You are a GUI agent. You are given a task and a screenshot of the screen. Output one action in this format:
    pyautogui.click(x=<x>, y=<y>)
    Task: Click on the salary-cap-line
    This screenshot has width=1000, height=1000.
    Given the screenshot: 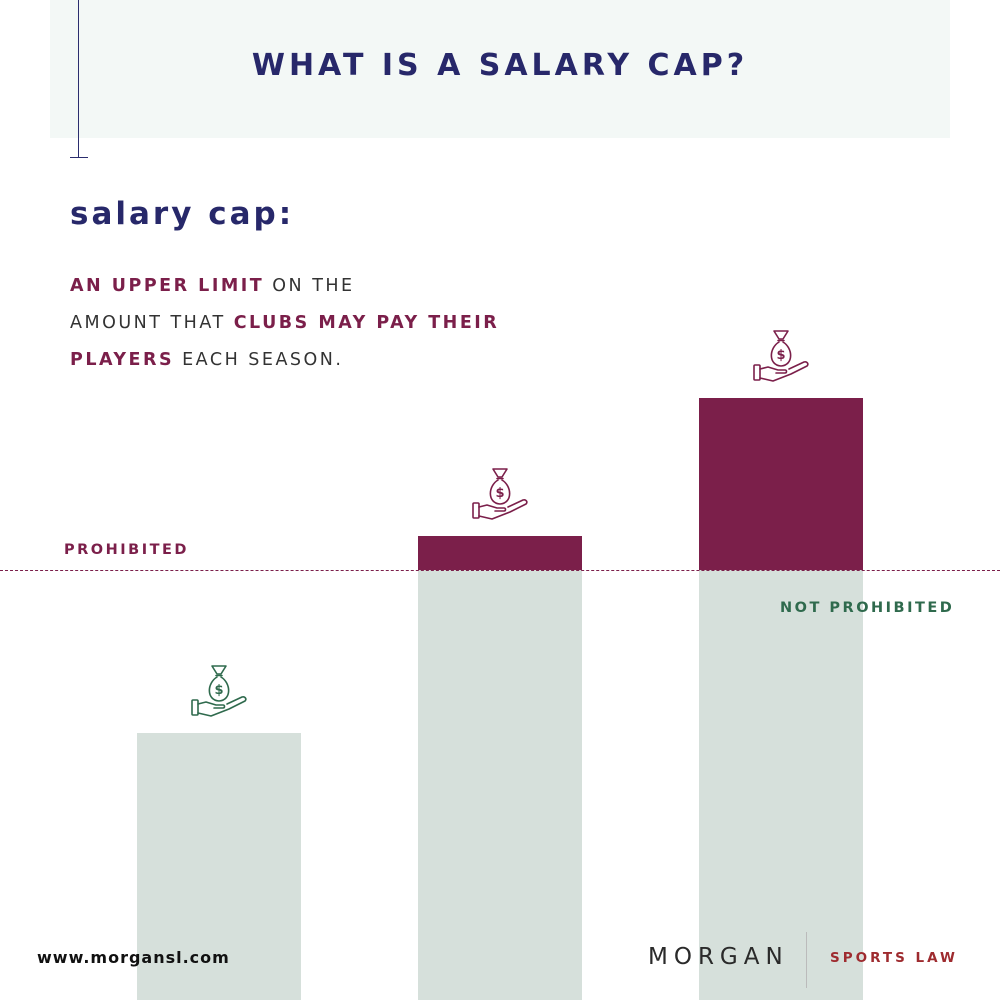 What is the action you would take?
    pyautogui.click(x=500, y=570)
    